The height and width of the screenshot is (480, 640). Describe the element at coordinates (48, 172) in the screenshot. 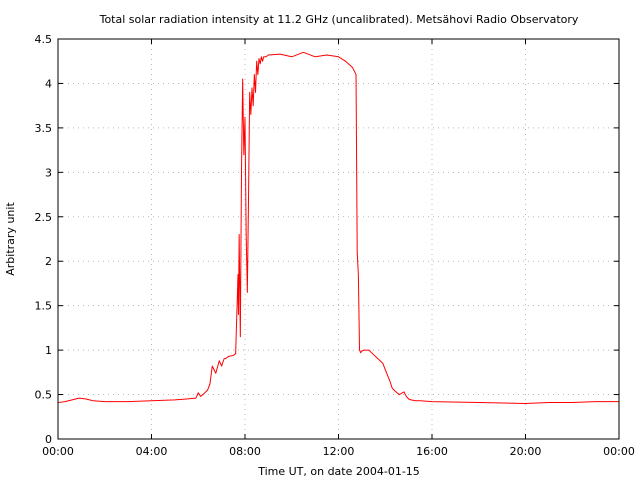

I see `y-tick-label: 3` at that location.